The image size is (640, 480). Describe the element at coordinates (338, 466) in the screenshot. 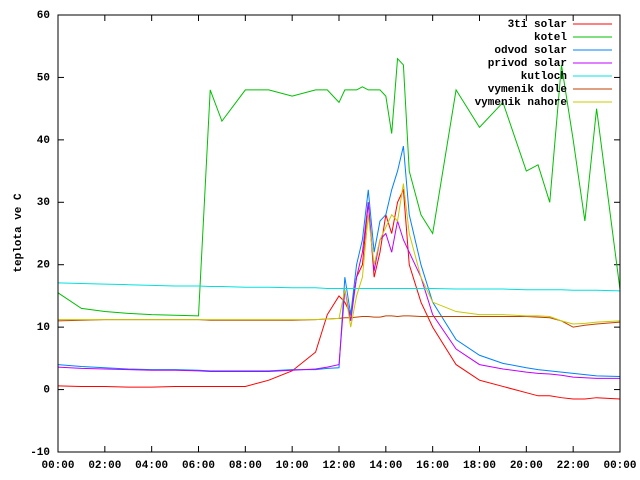

I see `x-tick-label: 12:00` at that location.